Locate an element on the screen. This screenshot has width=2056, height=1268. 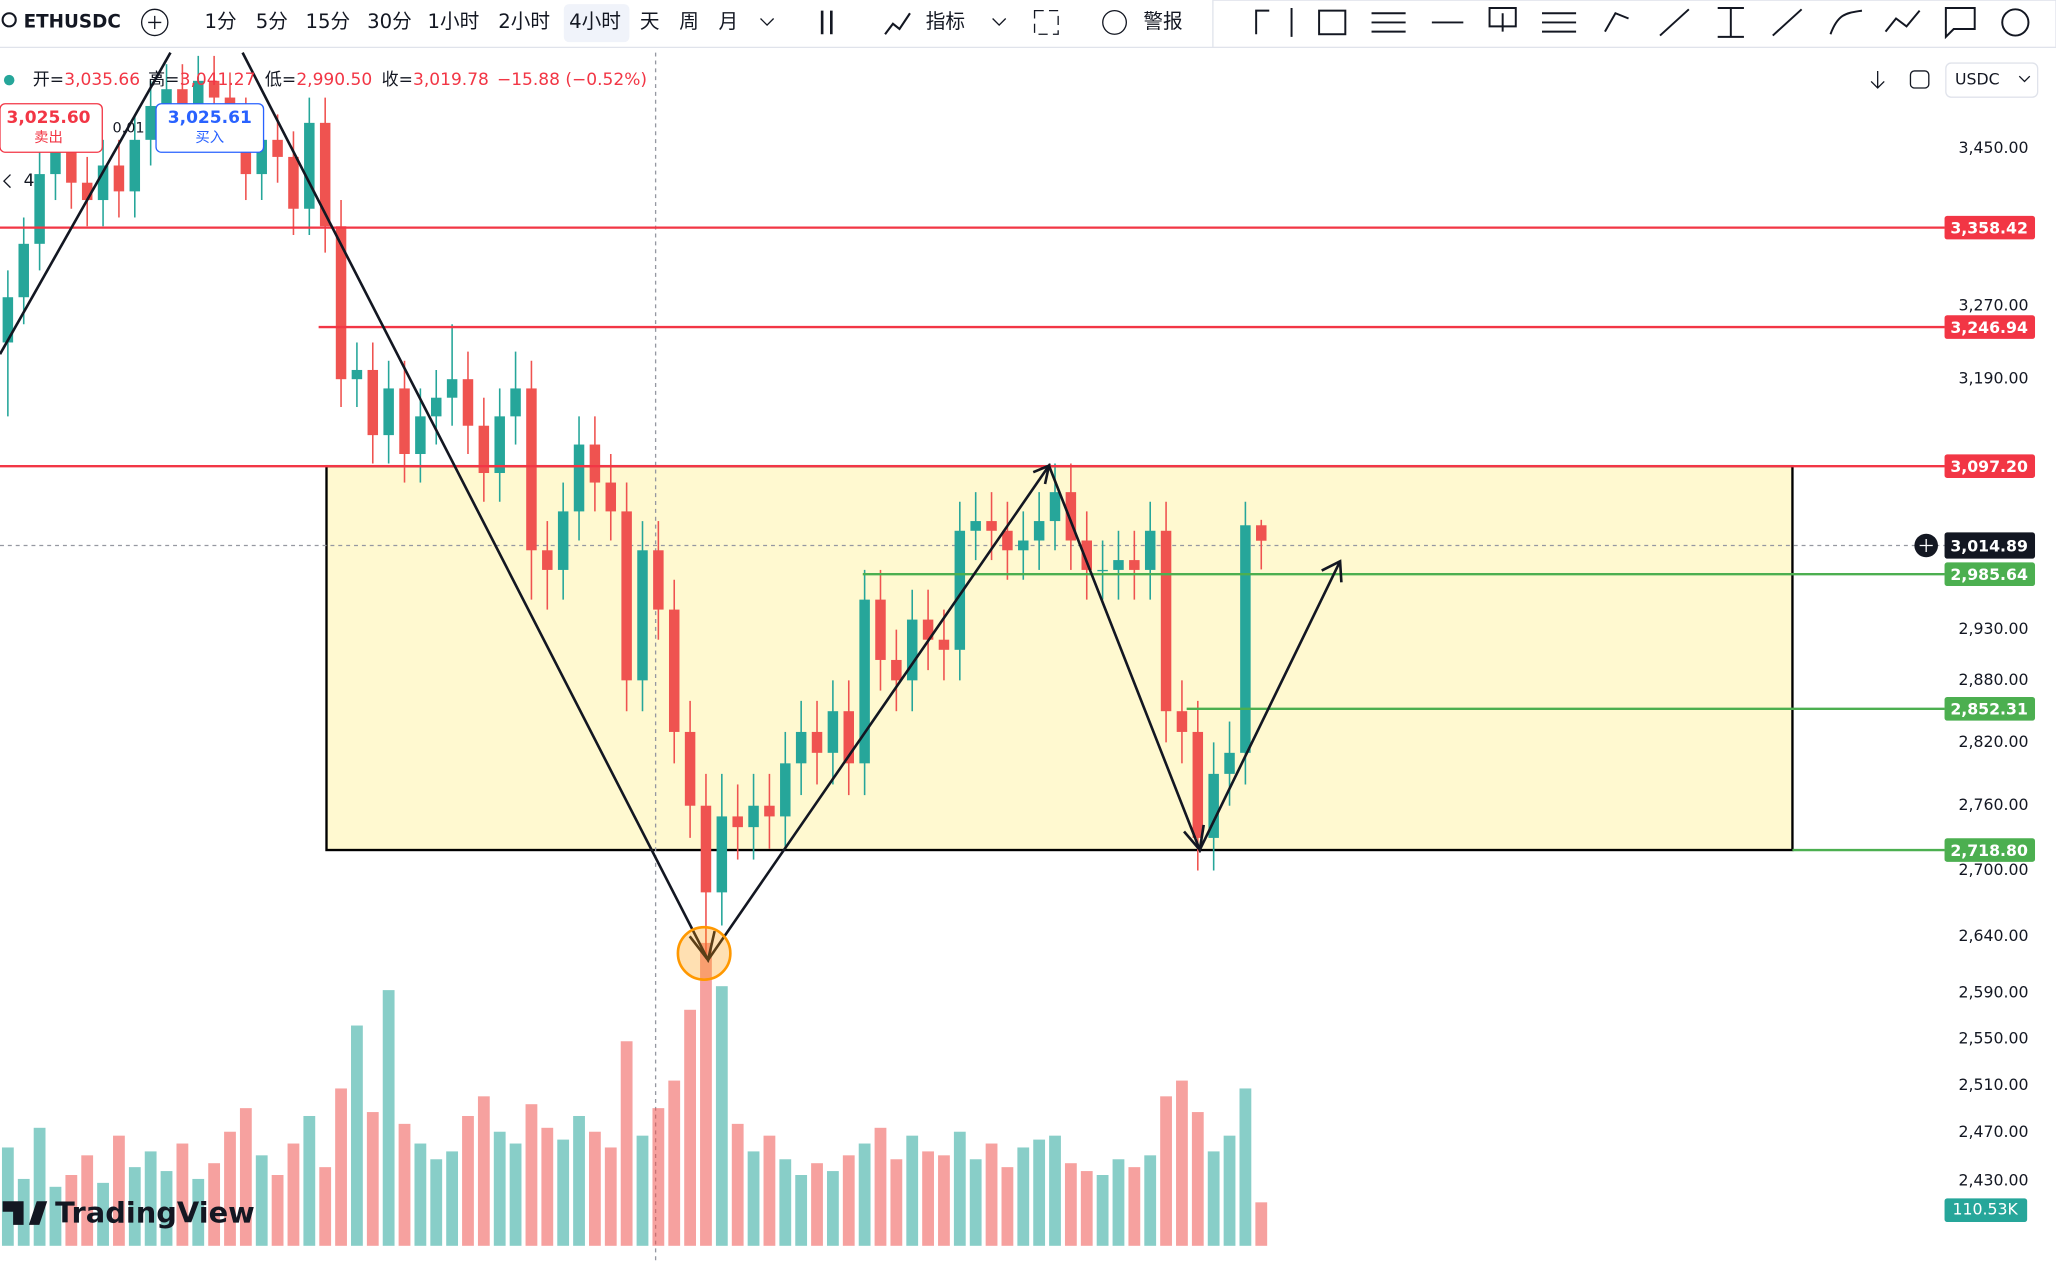
legend-text: 2,990.50 is located at coordinates (334, 80).